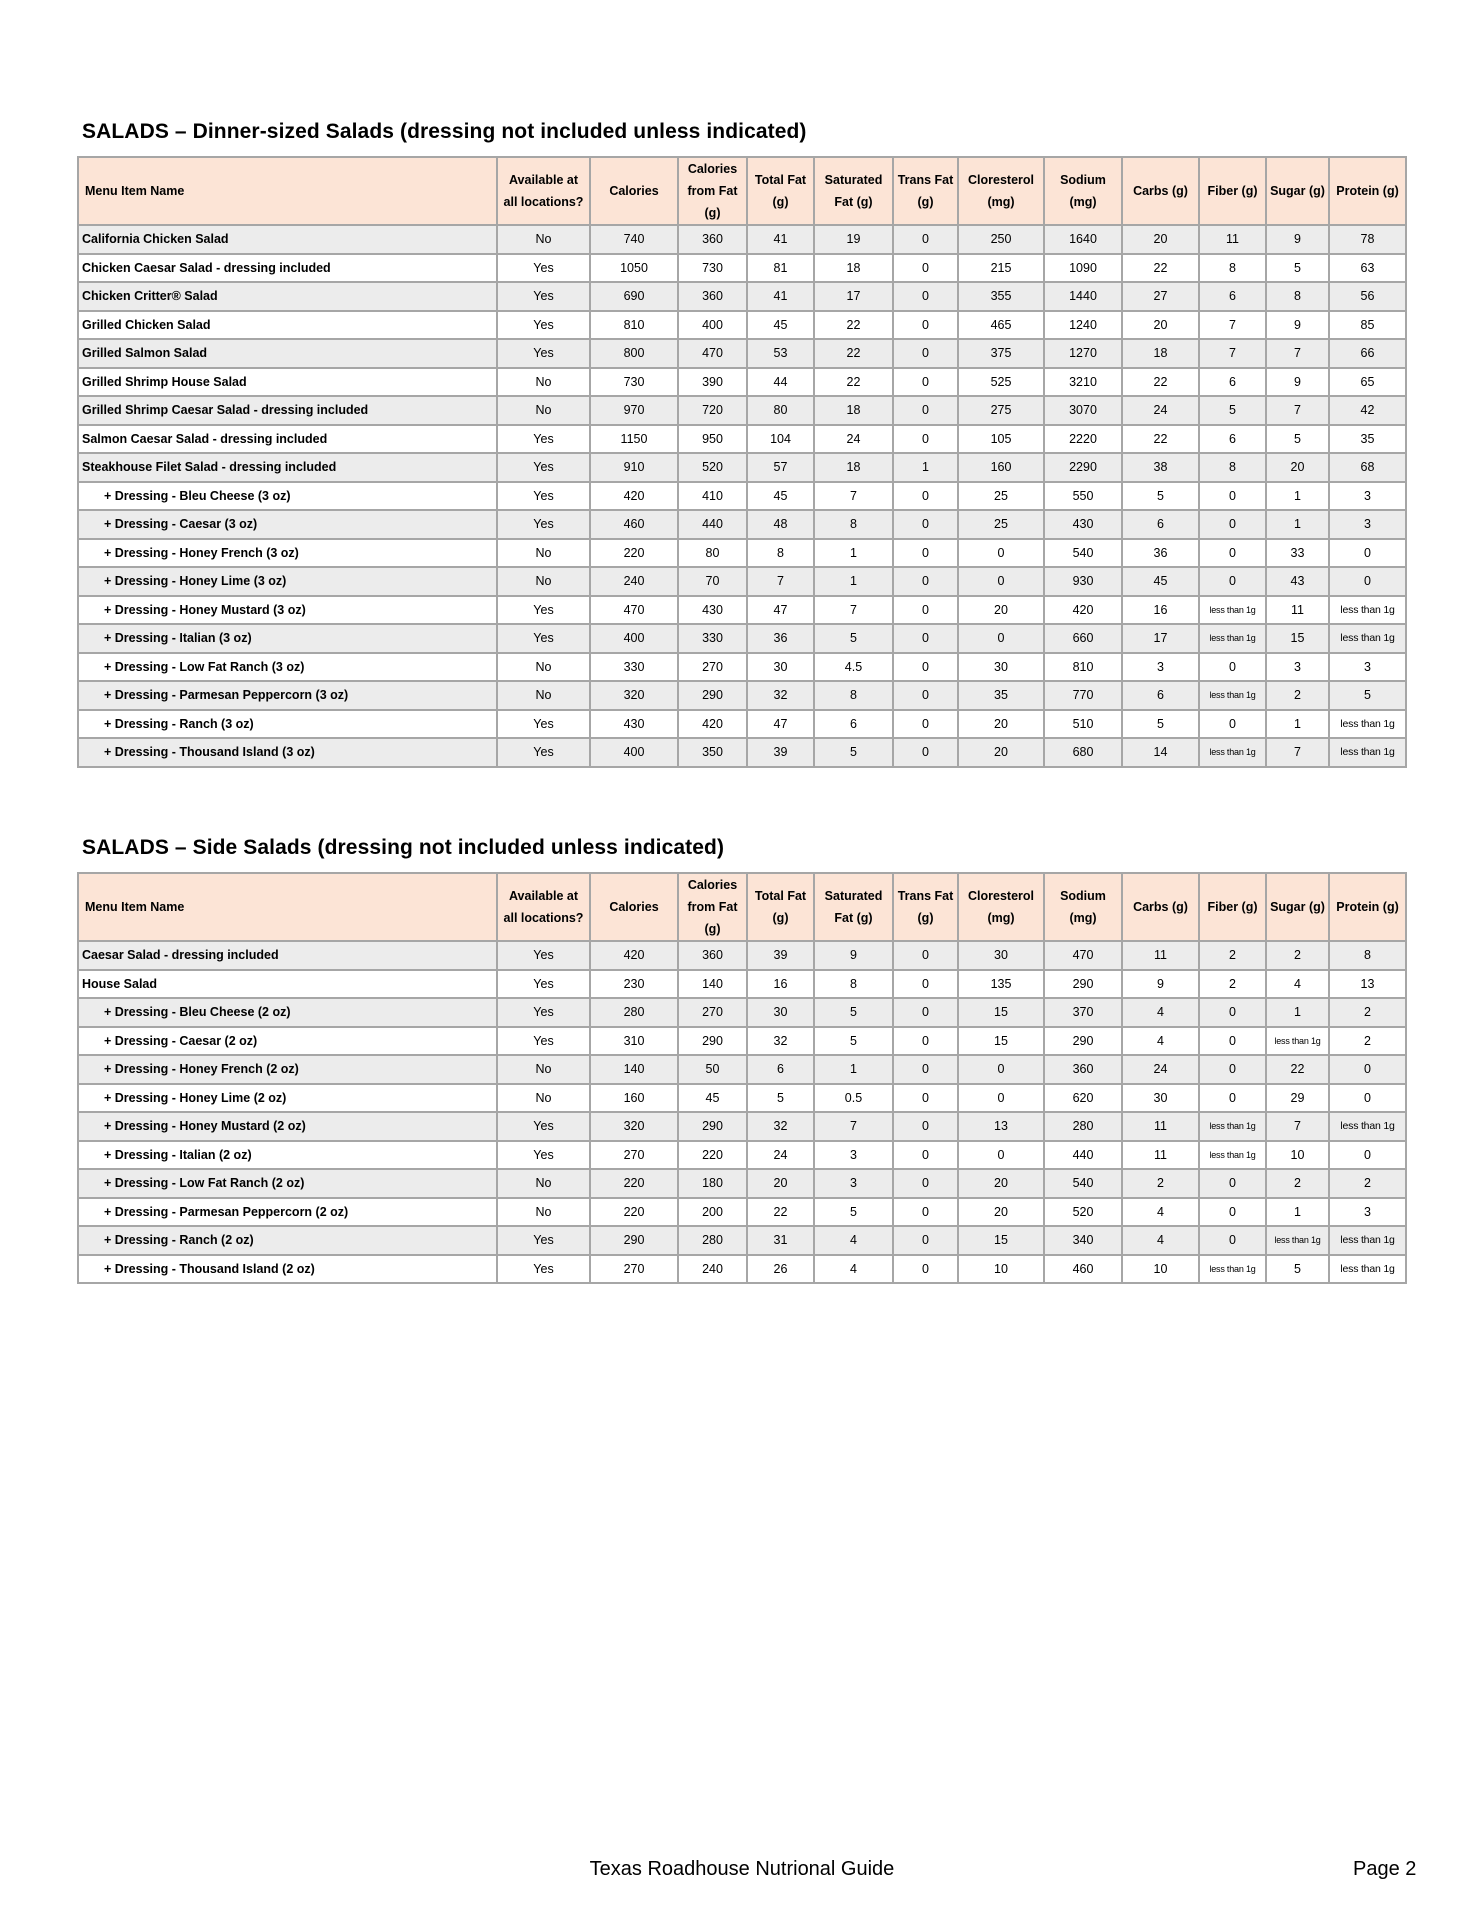  I want to click on cell-saturated-fat: 4, so click(853, 1240).